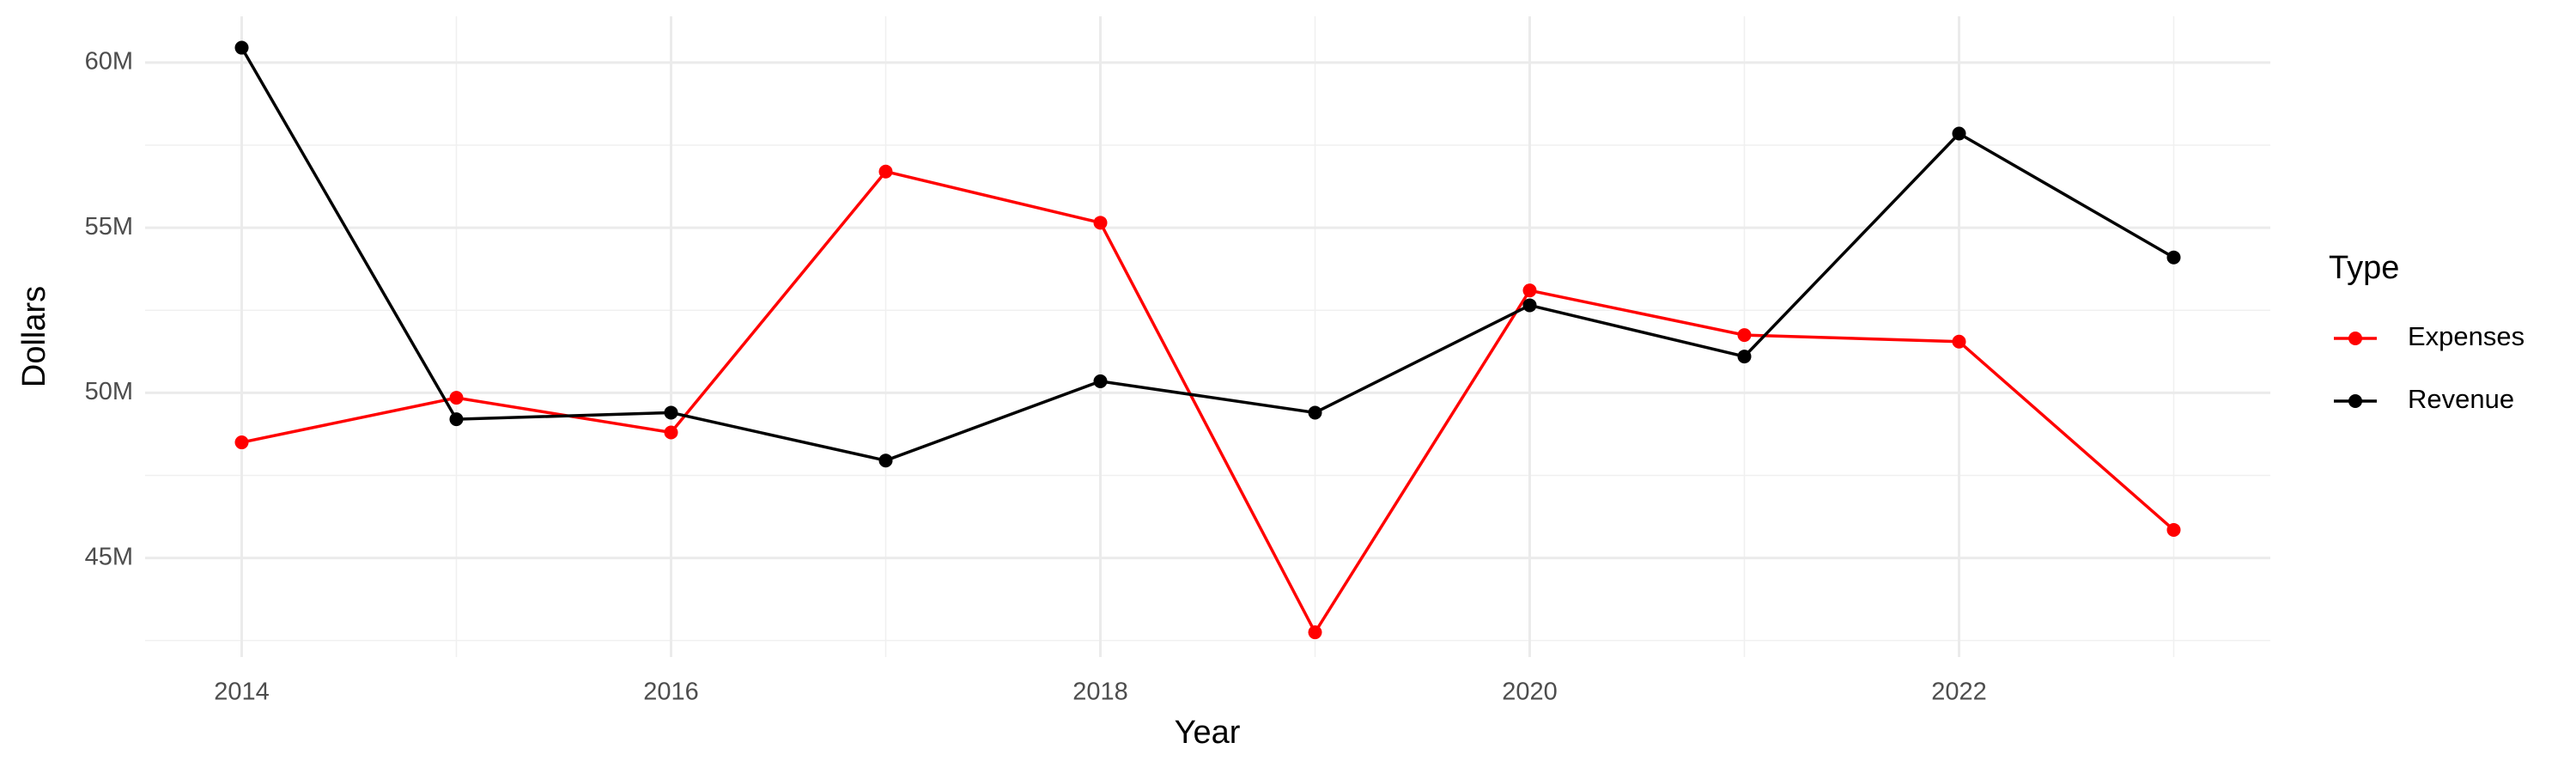  Describe the element at coordinates (109, 391) in the screenshot. I see `y-tick-label: 50M` at that location.